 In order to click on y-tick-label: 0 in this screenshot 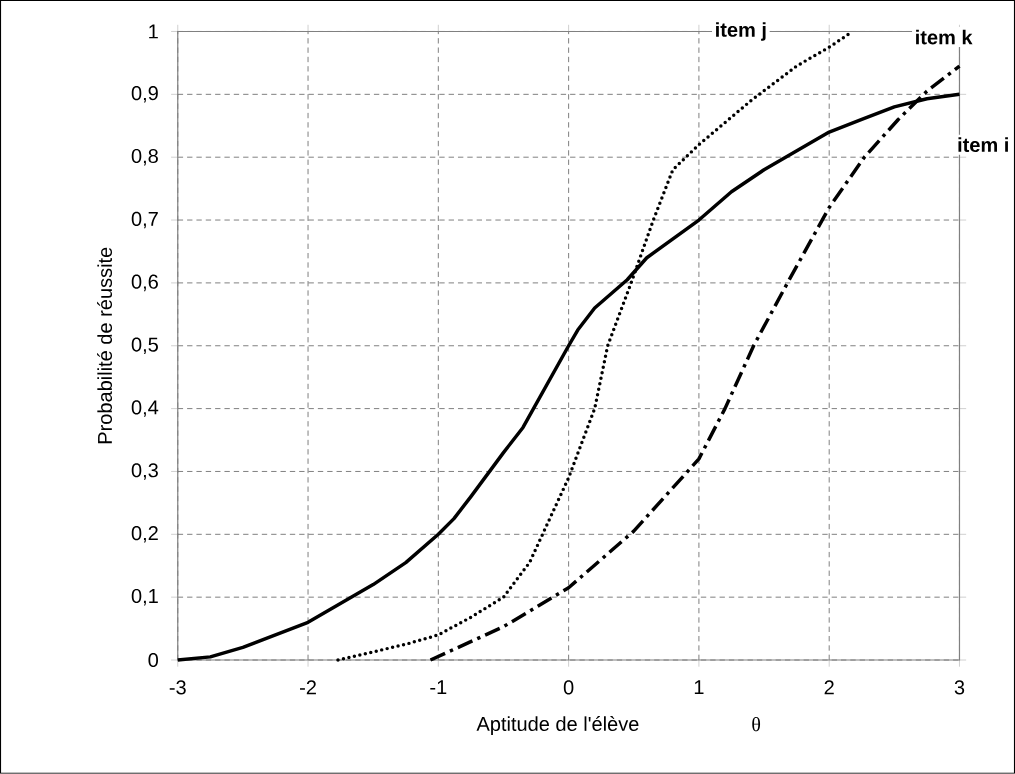, I will do `click(153, 660)`.